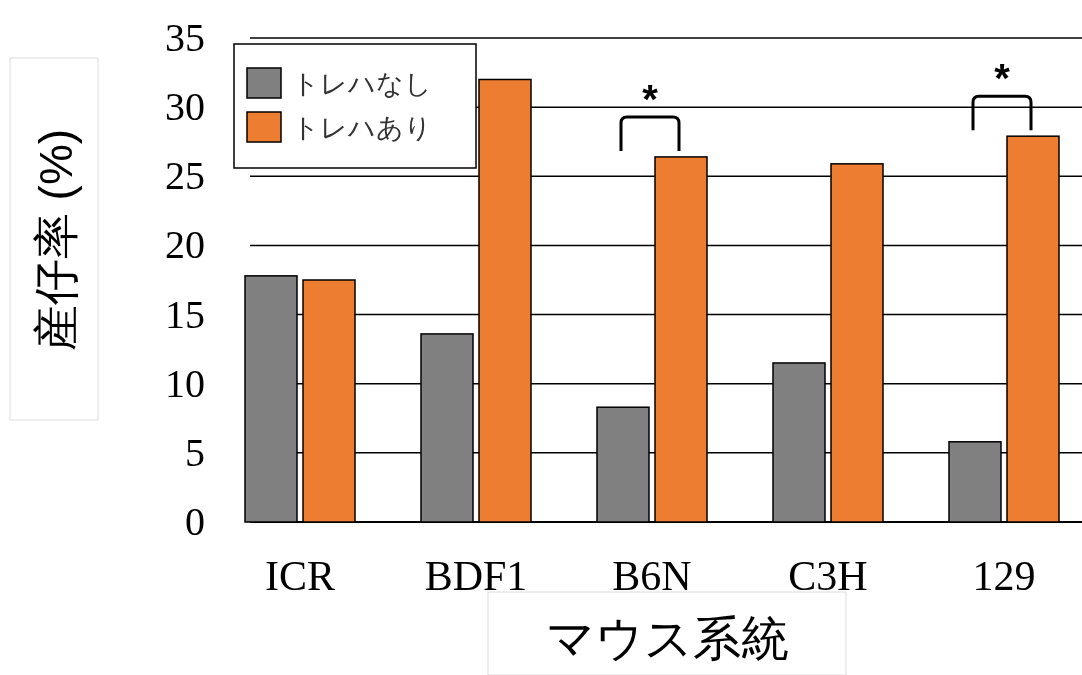 The height and width of the screenshot is (675, 1082). What do you see at coordinates (652, 576) in the screenshot?
I see `x-tick-label: B6N` at bounding box center [652, 576].